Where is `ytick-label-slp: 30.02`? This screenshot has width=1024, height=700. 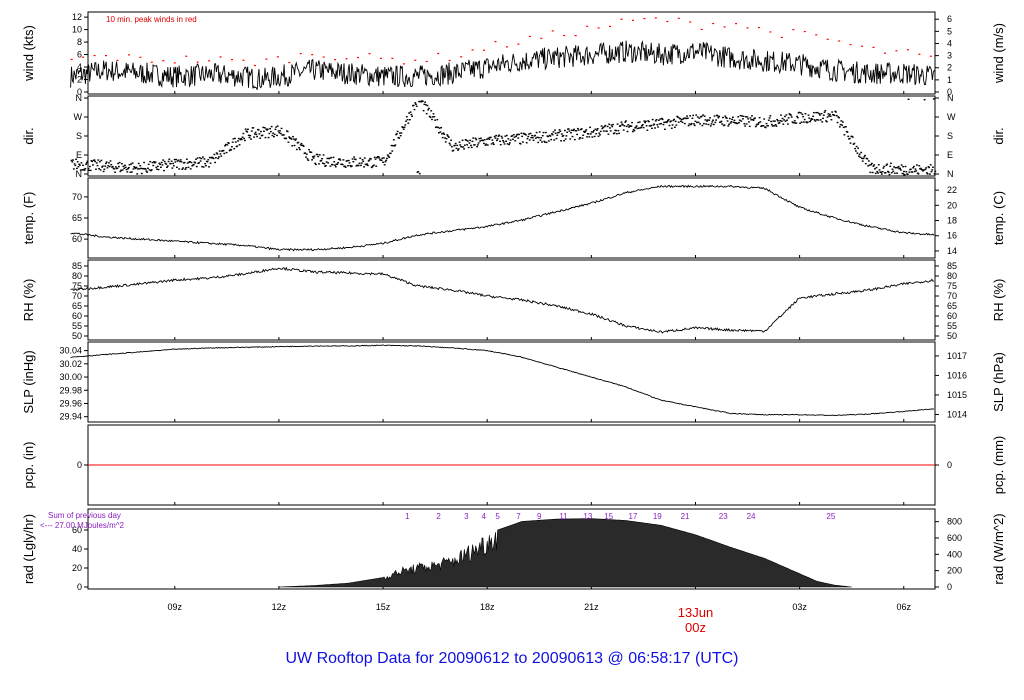
ytick-label-slp: 30.02 is located at coordinates (70, 364).